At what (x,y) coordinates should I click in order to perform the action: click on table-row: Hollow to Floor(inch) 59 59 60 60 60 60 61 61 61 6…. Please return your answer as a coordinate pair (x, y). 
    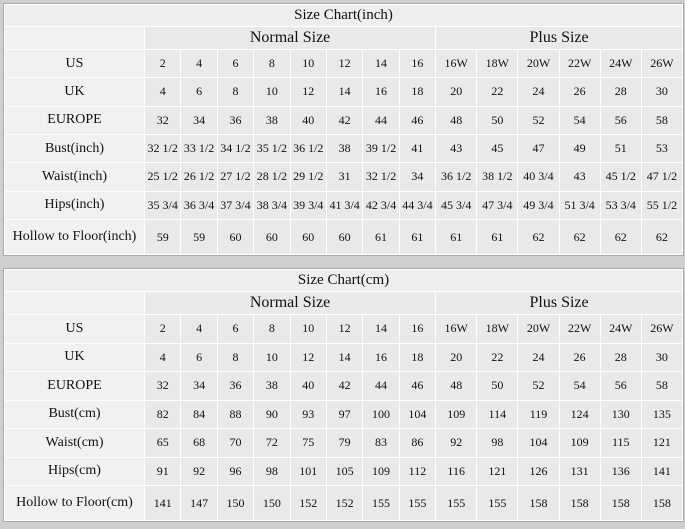
    Looking at the image, I should click on (344, 237).